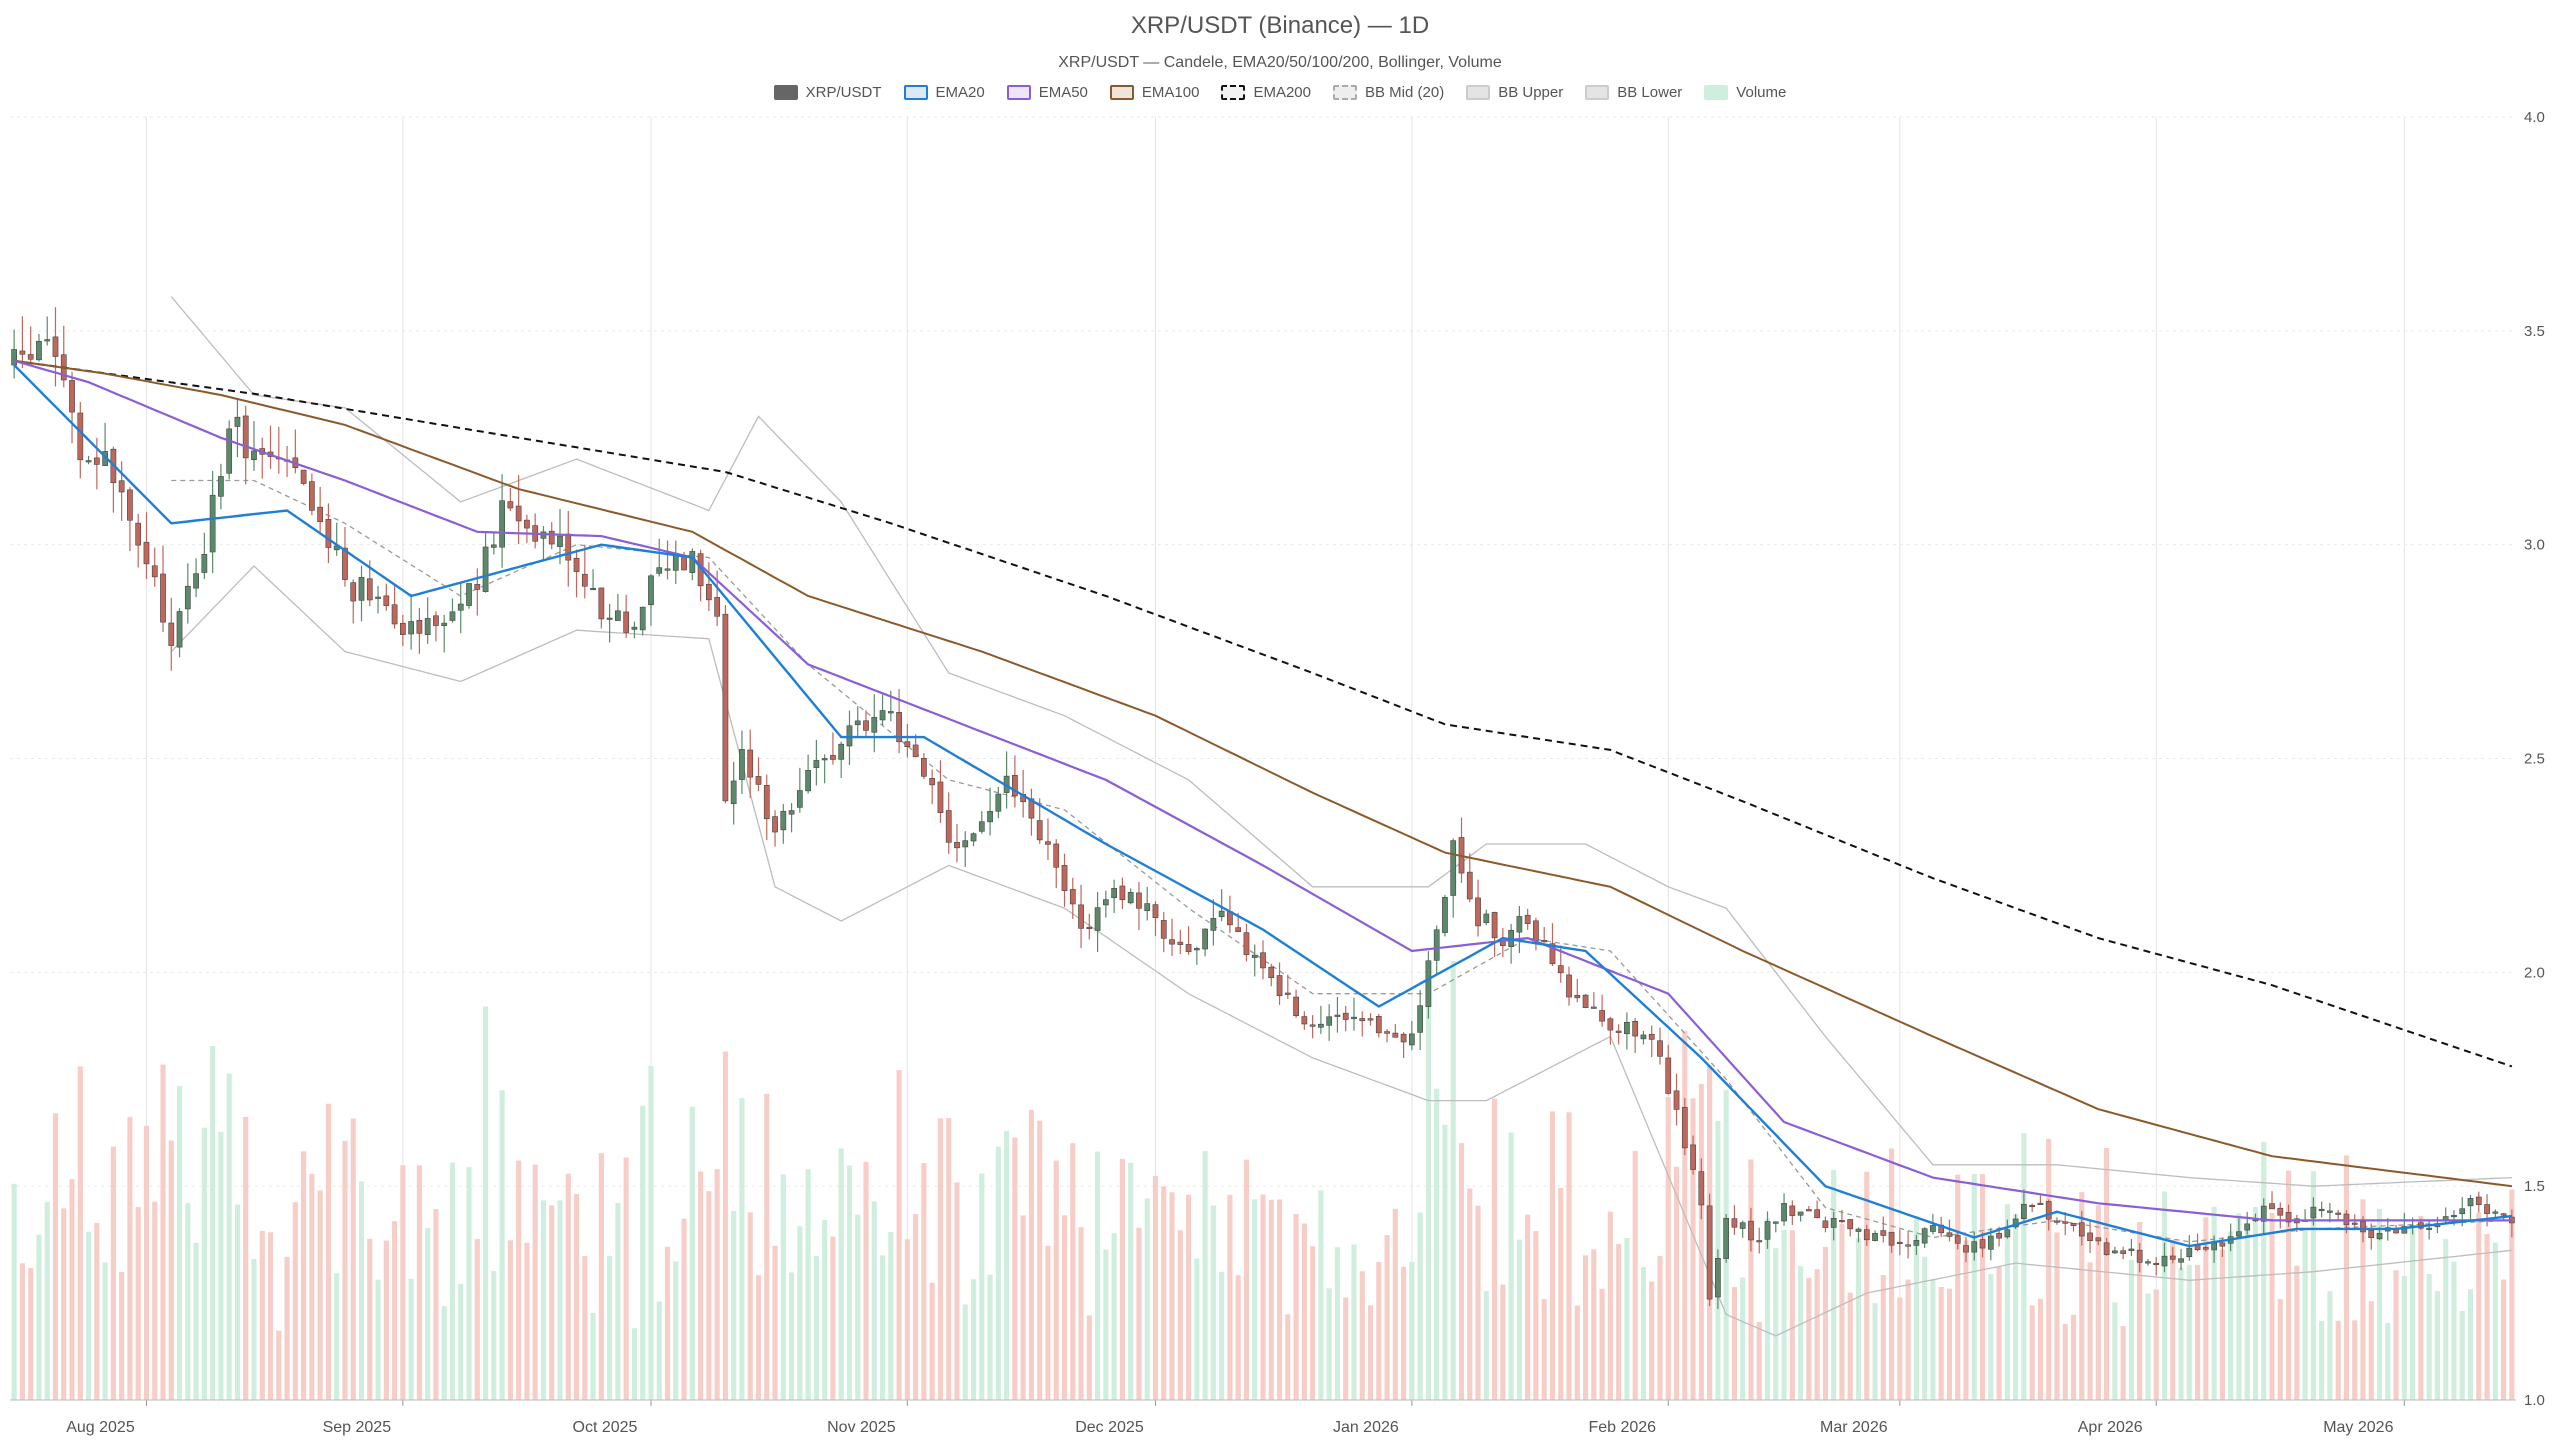  I want to click on legend-item: EMA200, so click(1266, 92).